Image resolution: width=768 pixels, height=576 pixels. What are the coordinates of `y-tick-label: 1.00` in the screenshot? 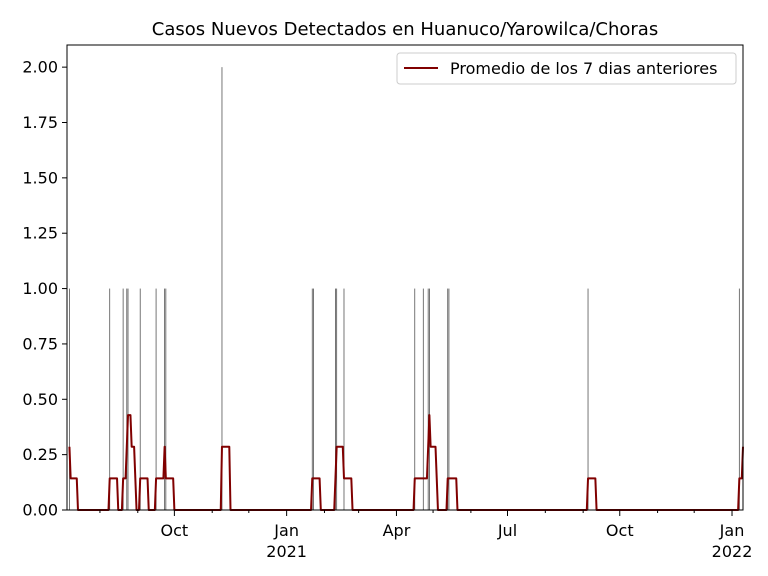 It's located at (40, 288).